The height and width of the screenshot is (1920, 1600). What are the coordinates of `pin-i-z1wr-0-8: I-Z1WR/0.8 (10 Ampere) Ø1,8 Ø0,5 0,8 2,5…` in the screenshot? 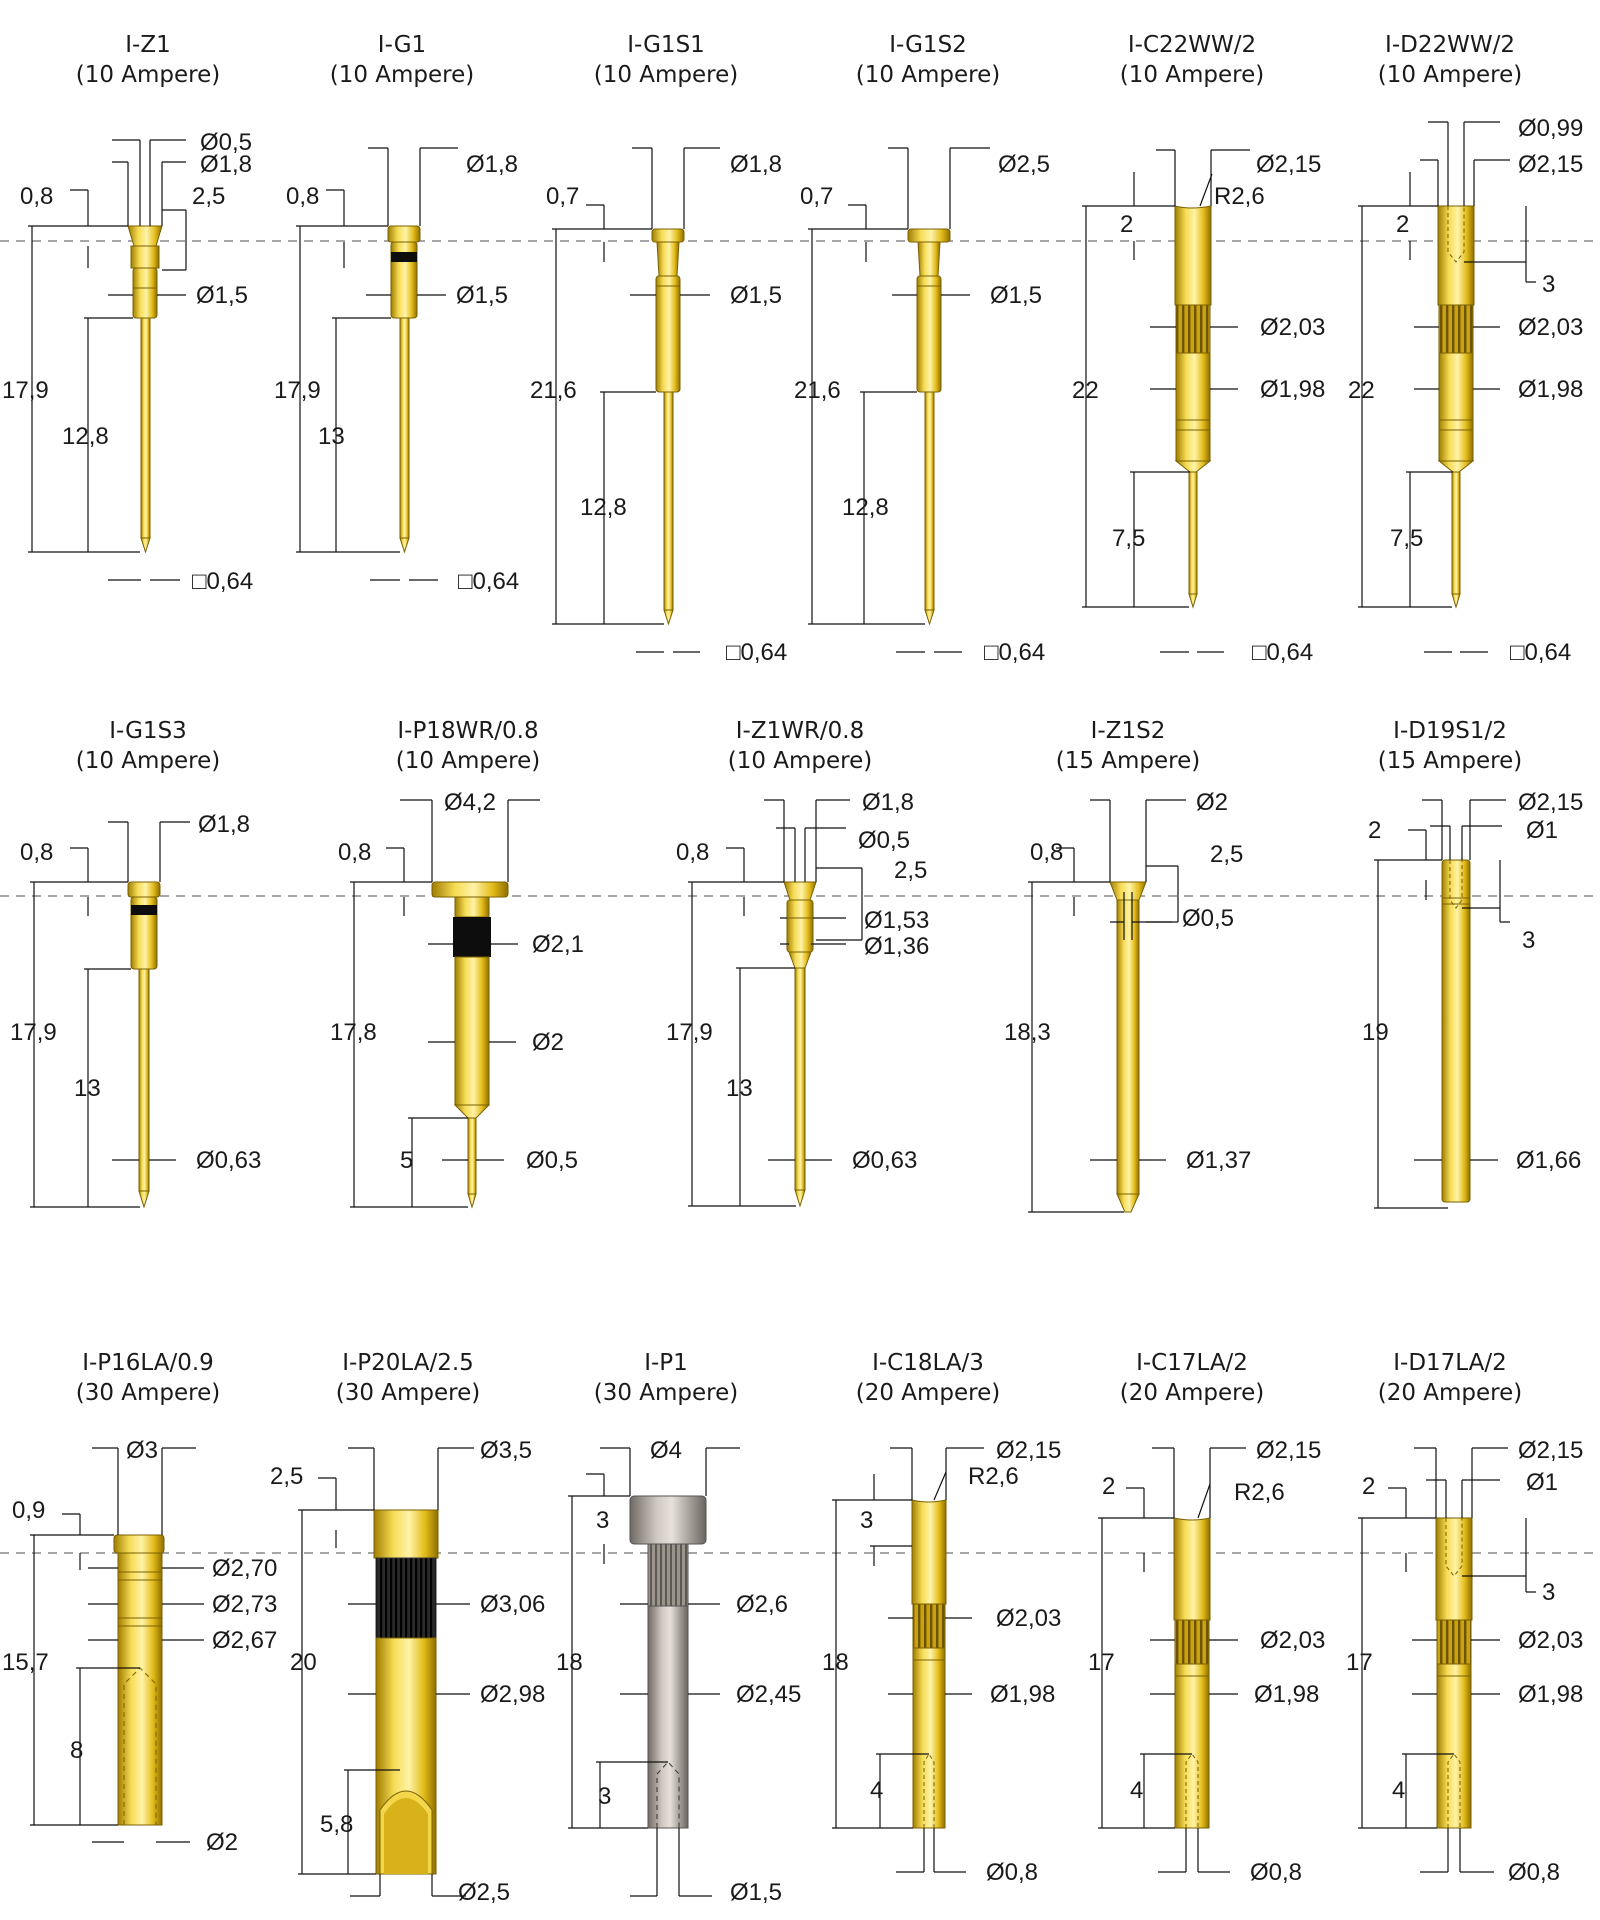 It's located at (797, 963).